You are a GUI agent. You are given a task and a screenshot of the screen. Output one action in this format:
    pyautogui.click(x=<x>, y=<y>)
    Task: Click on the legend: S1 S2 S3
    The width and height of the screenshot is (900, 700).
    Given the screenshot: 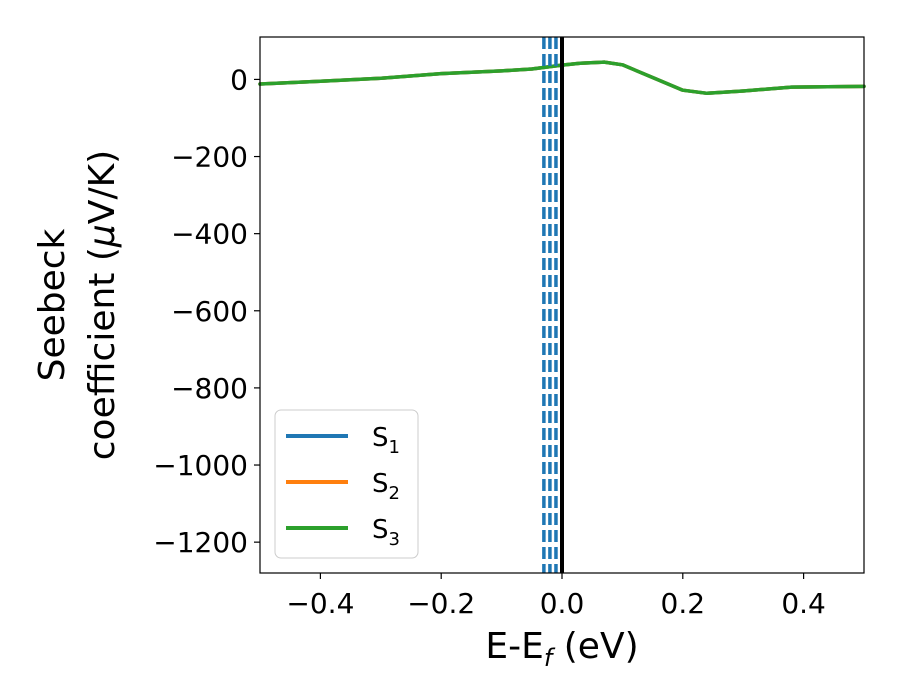 What is the action you would take?
    pyautogui.click(x=346, y=484)
    